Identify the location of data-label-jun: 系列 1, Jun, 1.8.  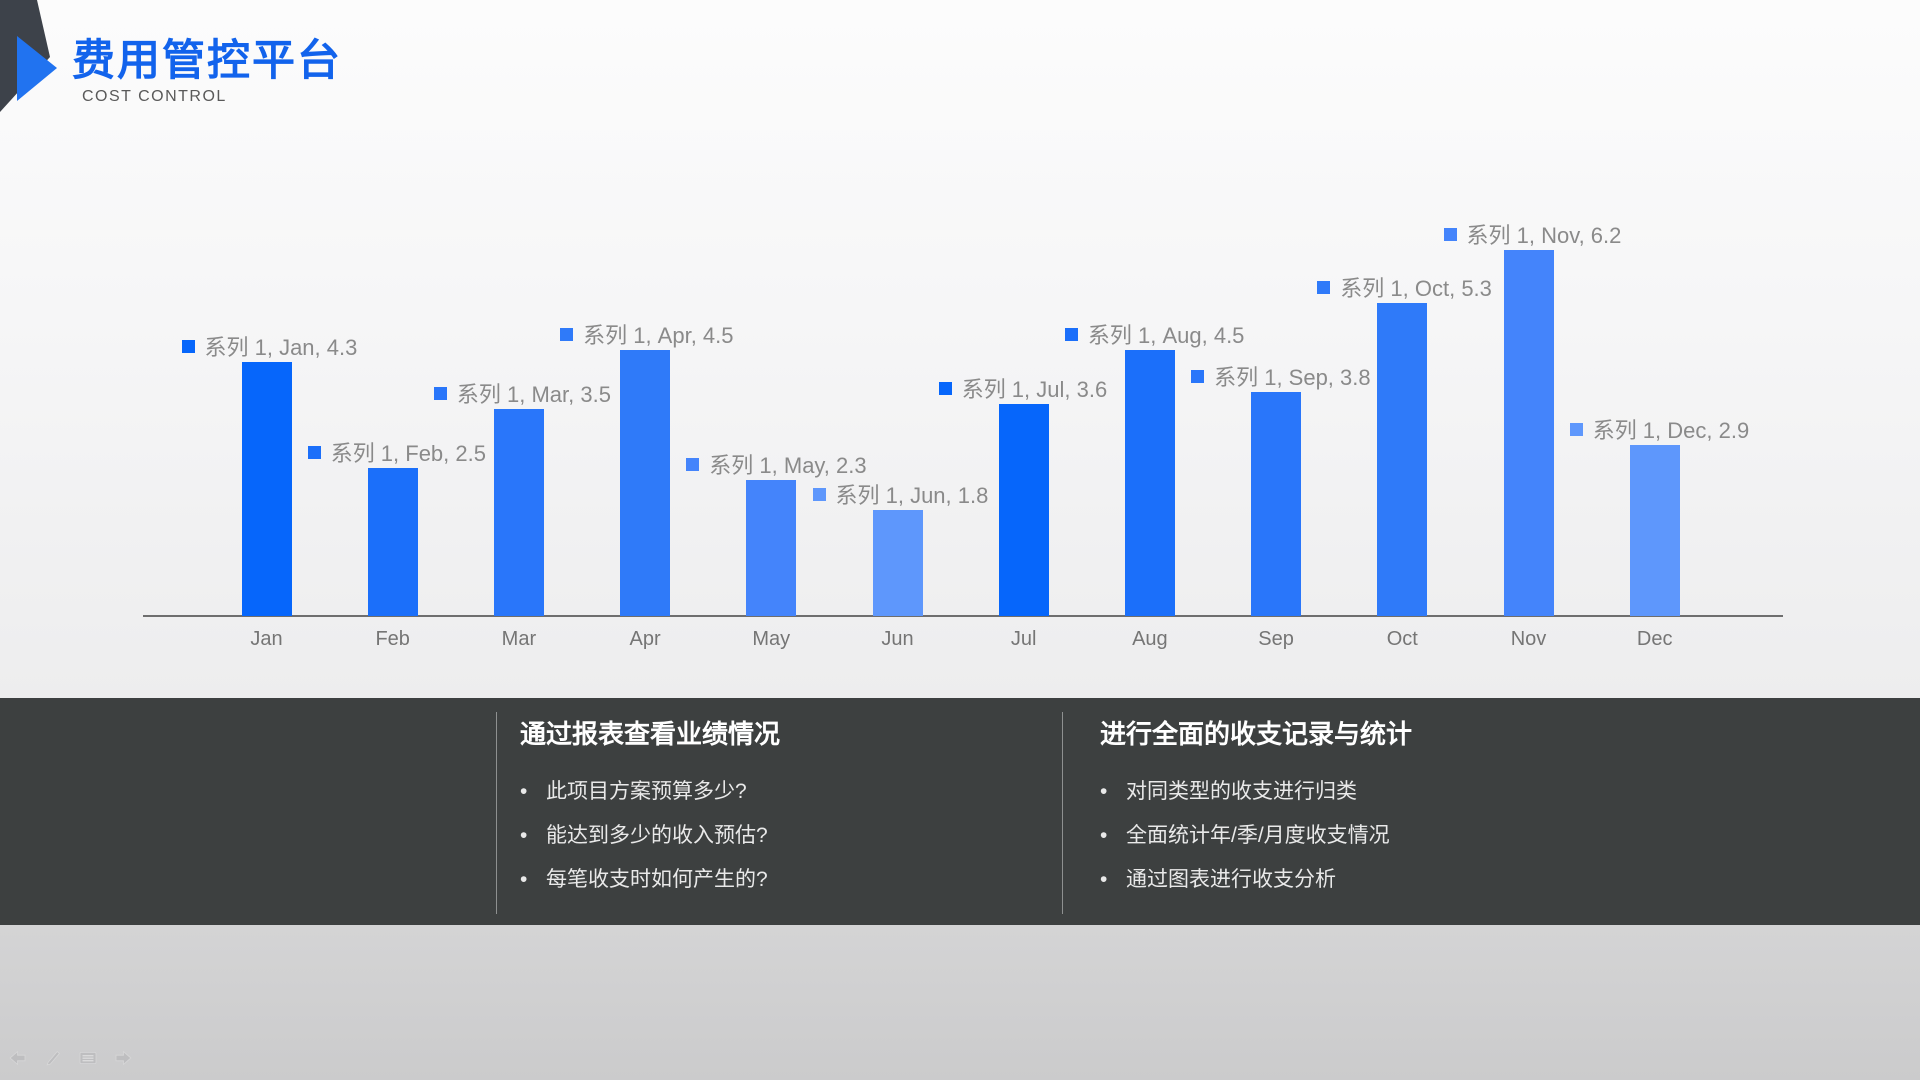
(900, 494).